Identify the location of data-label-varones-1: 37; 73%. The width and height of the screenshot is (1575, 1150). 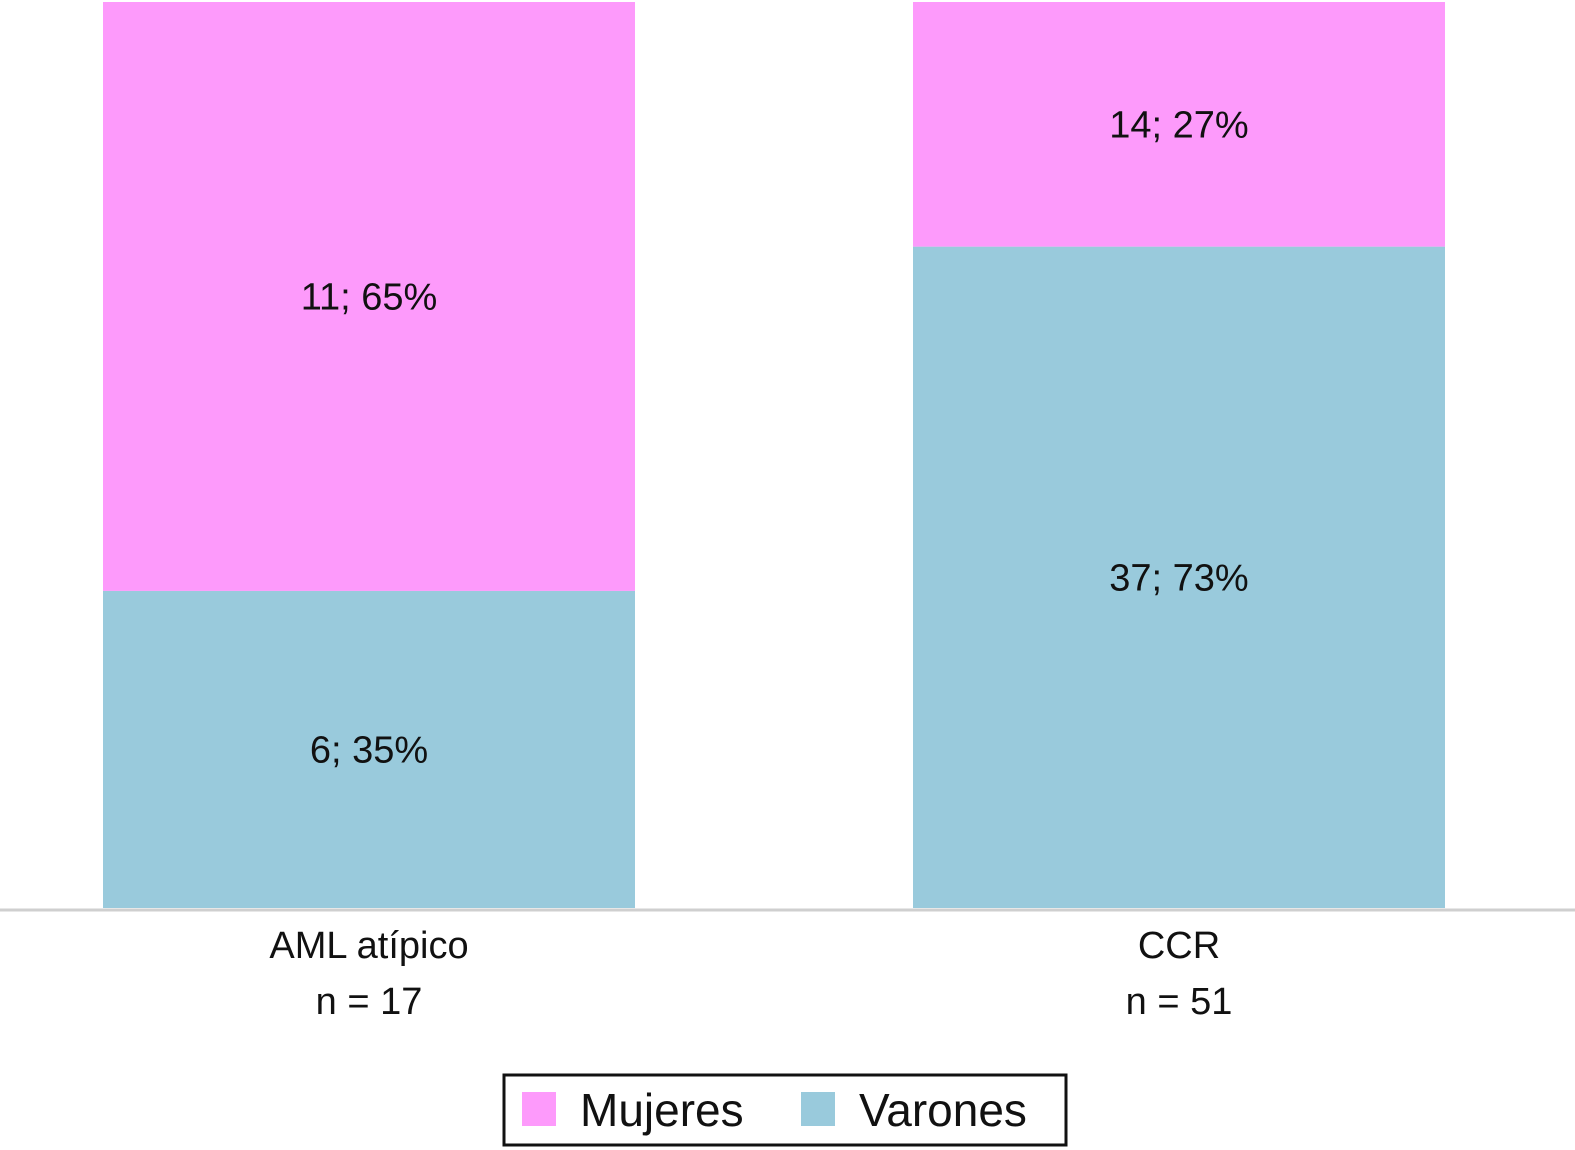
(1178, 578).